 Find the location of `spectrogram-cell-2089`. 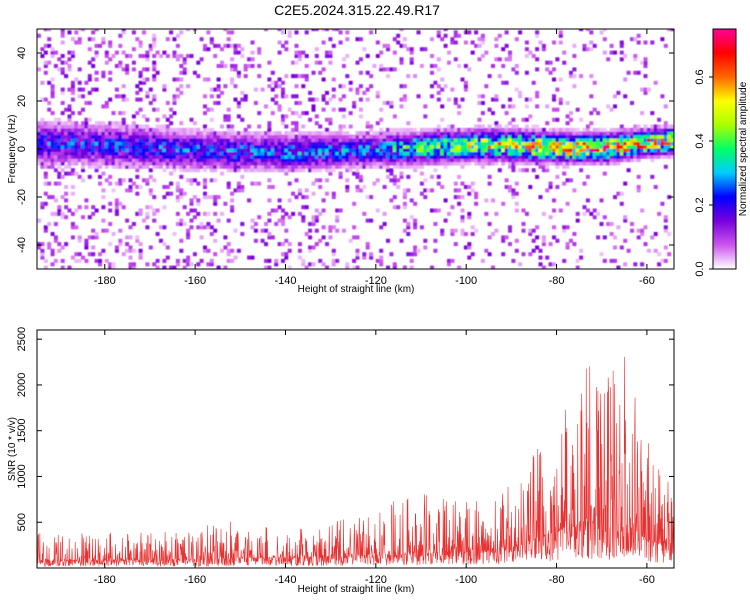

spectrogram-cell-2089 is located at coordinates (340, 32).